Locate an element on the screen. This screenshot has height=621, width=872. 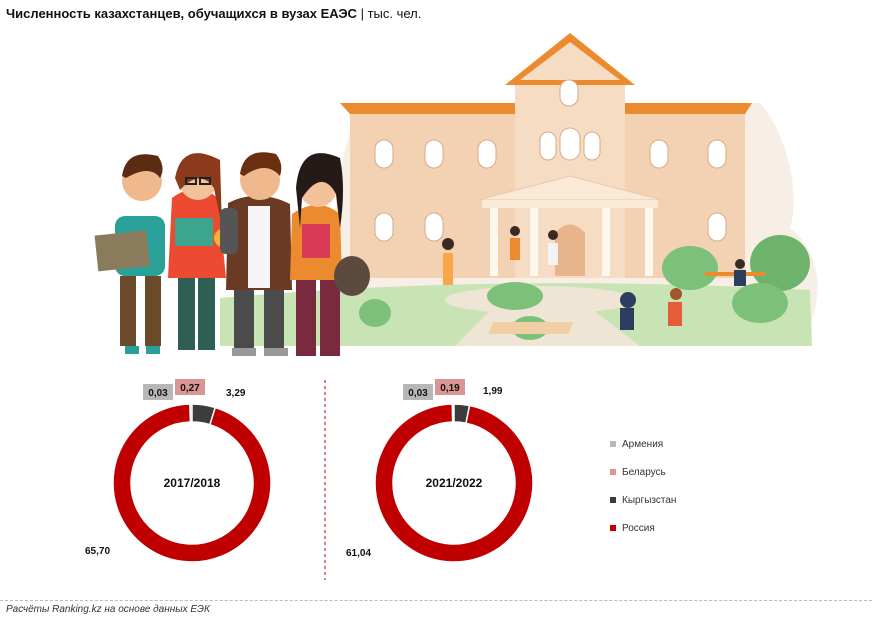
legend-item-russia: Россия is located at coordinates (643, 528).